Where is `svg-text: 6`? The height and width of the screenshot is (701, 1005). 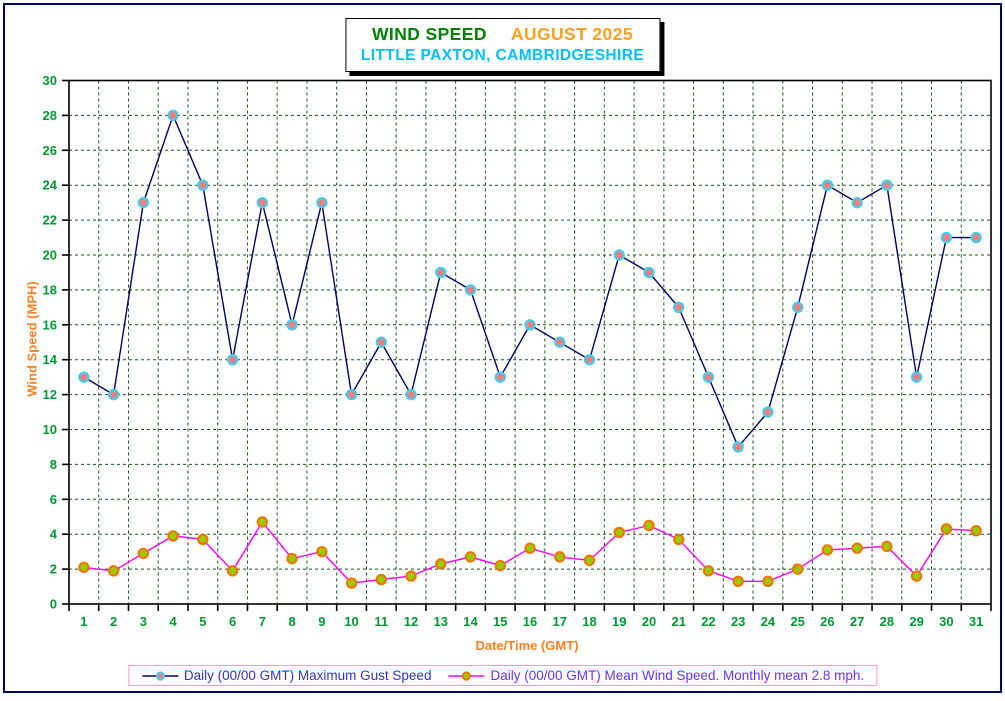
svg-text: 6 is located at coordinates (232, 621).